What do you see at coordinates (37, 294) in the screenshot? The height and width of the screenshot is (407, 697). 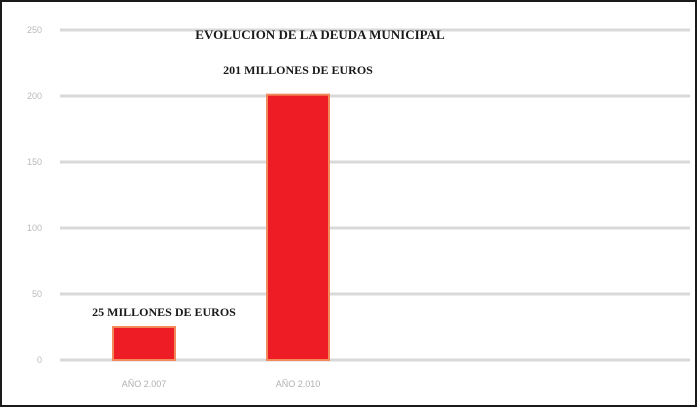 I see `y-tick-label: 50` at bounding box center [37, 294].